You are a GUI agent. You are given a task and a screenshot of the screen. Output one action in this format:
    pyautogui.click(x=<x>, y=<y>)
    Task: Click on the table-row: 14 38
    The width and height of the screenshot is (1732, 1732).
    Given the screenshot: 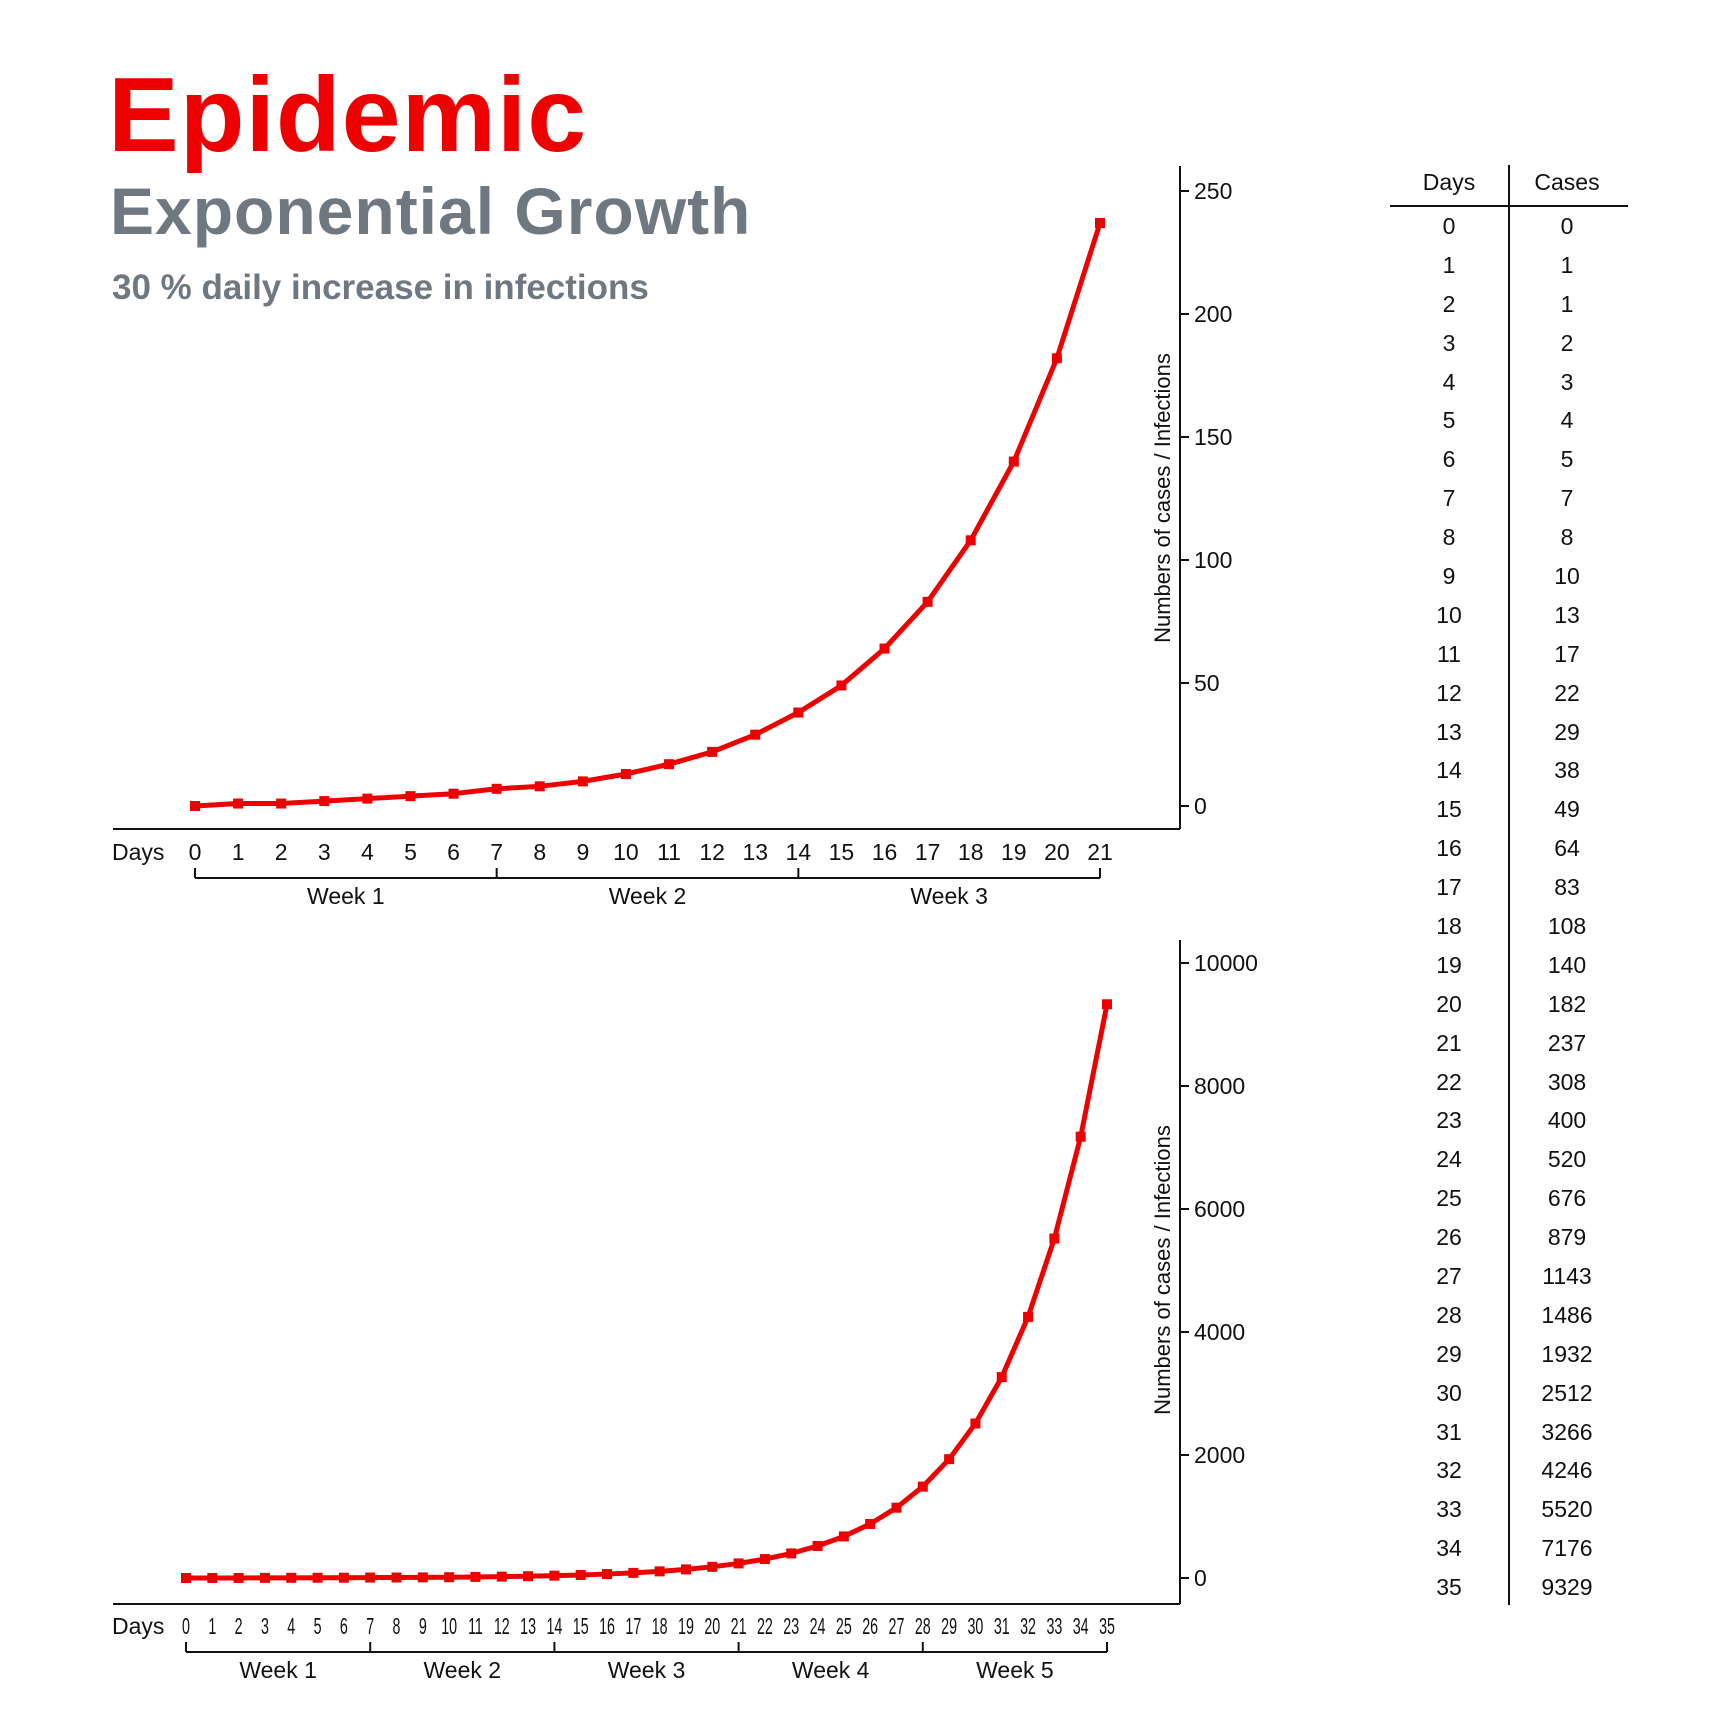 What is the action you would take?
    pyautogui.click(x=1509, y=770)
    